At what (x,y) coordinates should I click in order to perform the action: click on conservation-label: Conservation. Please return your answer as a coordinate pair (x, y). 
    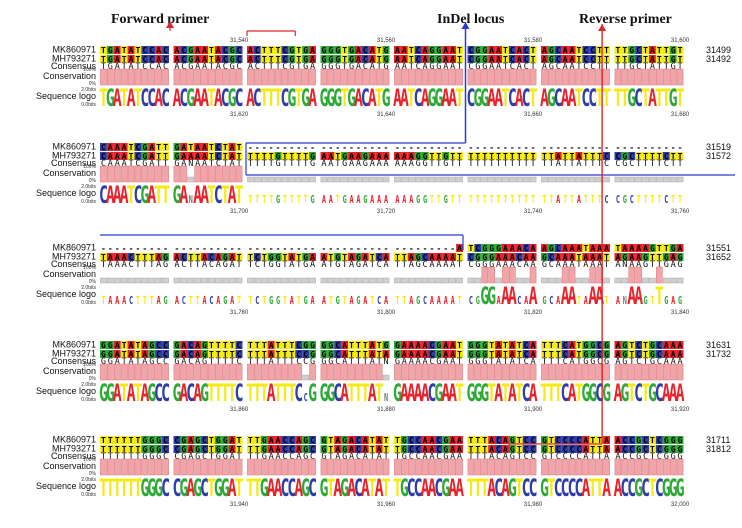
    Looking at the image, I should click on (69, 76).